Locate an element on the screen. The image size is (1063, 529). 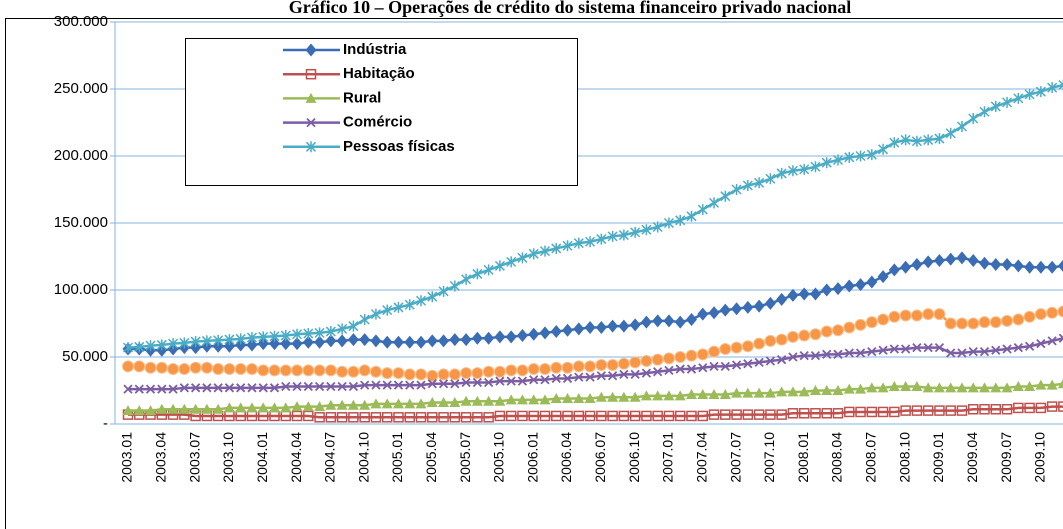
x-tick-label: 2005.07 is located at coordinates (465, 457).